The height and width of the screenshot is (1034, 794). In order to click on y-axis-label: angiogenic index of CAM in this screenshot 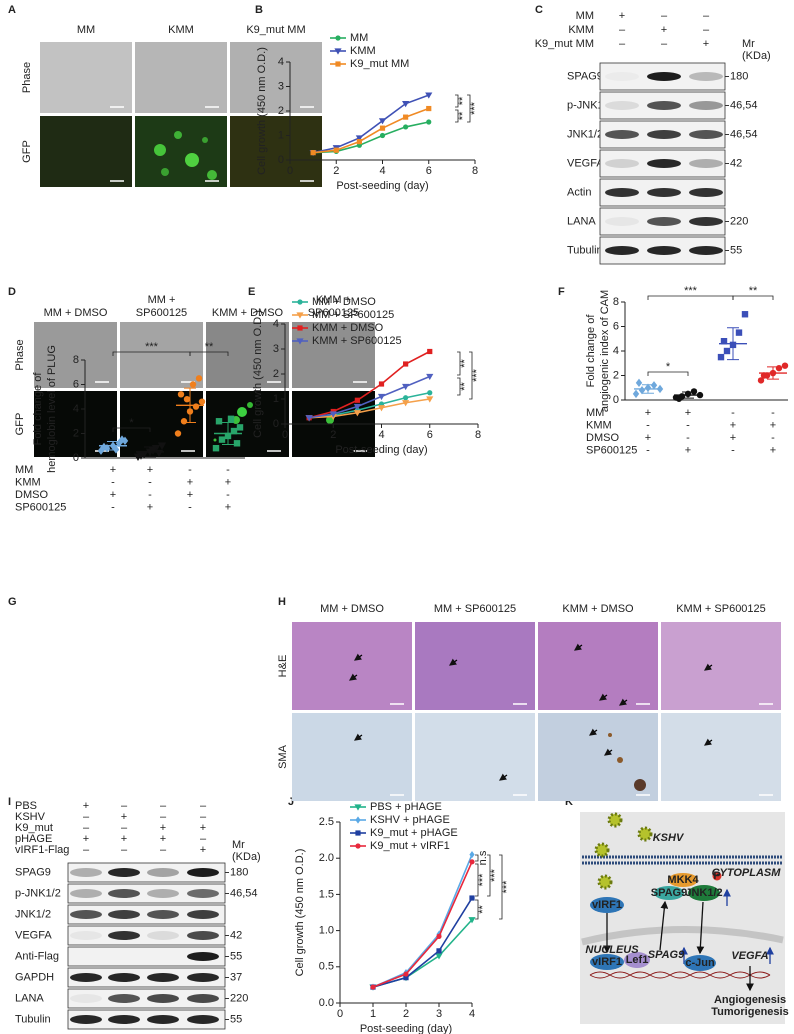, I will do `click(605, 351)`.